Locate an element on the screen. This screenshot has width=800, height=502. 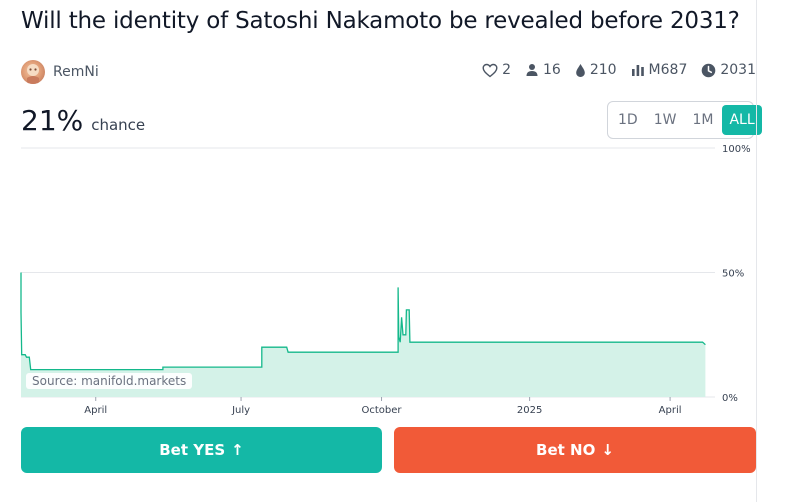
author: RemNi is located at coordinates (60, 72).